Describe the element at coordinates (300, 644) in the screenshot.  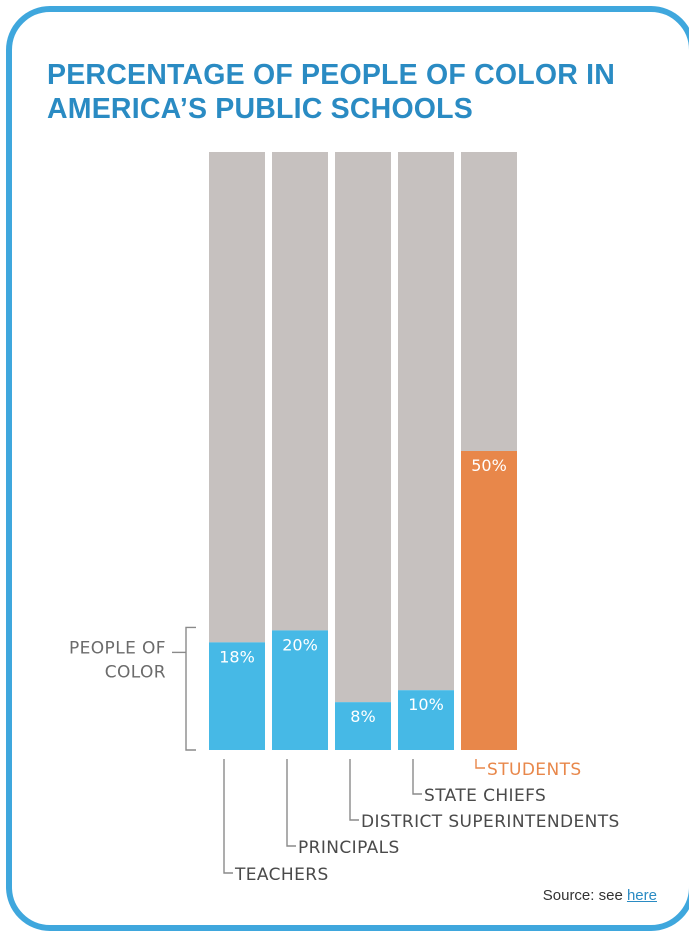
I see `value-label-principals: 20%` at that location.